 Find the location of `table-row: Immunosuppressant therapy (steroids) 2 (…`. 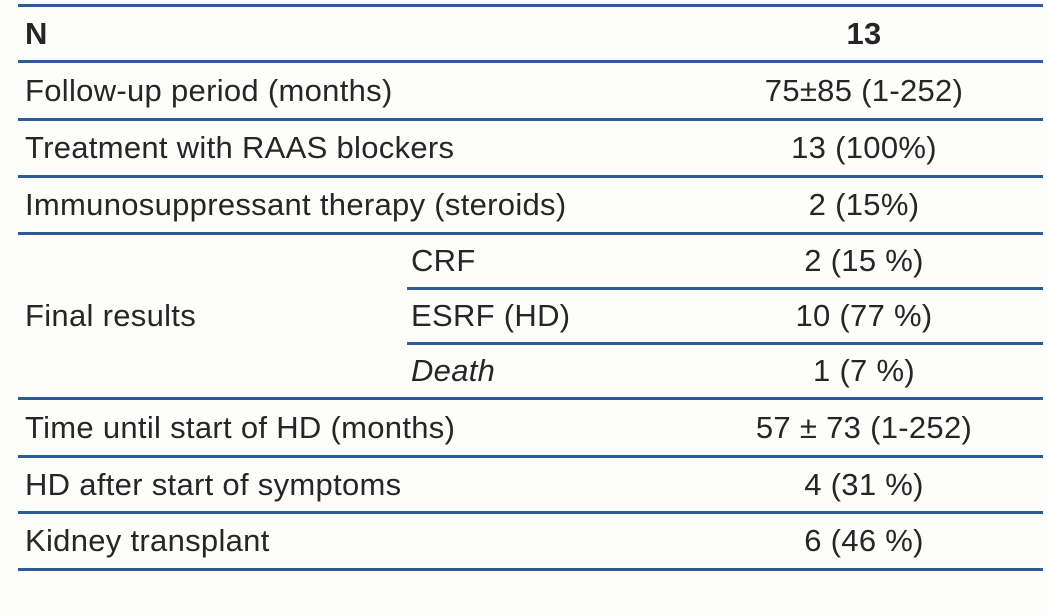

table-row: Immunosuppressant therapy (steroids) 2 (… is located at coordinates (530, 205).